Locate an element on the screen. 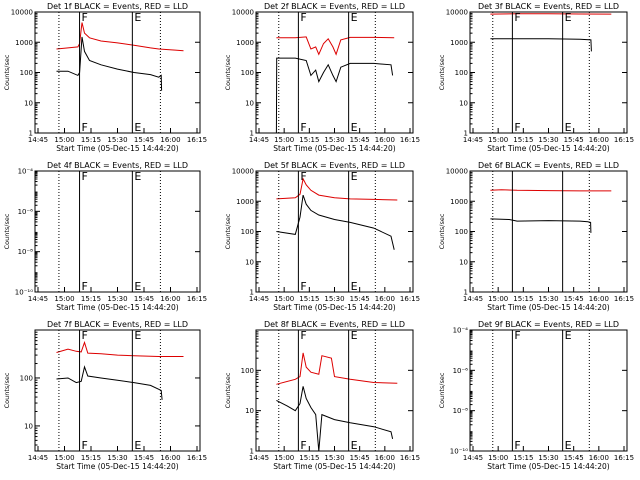 This screenshot has width=640, height=480. y-tick-label: 1 is located at coordinates (252, 134).